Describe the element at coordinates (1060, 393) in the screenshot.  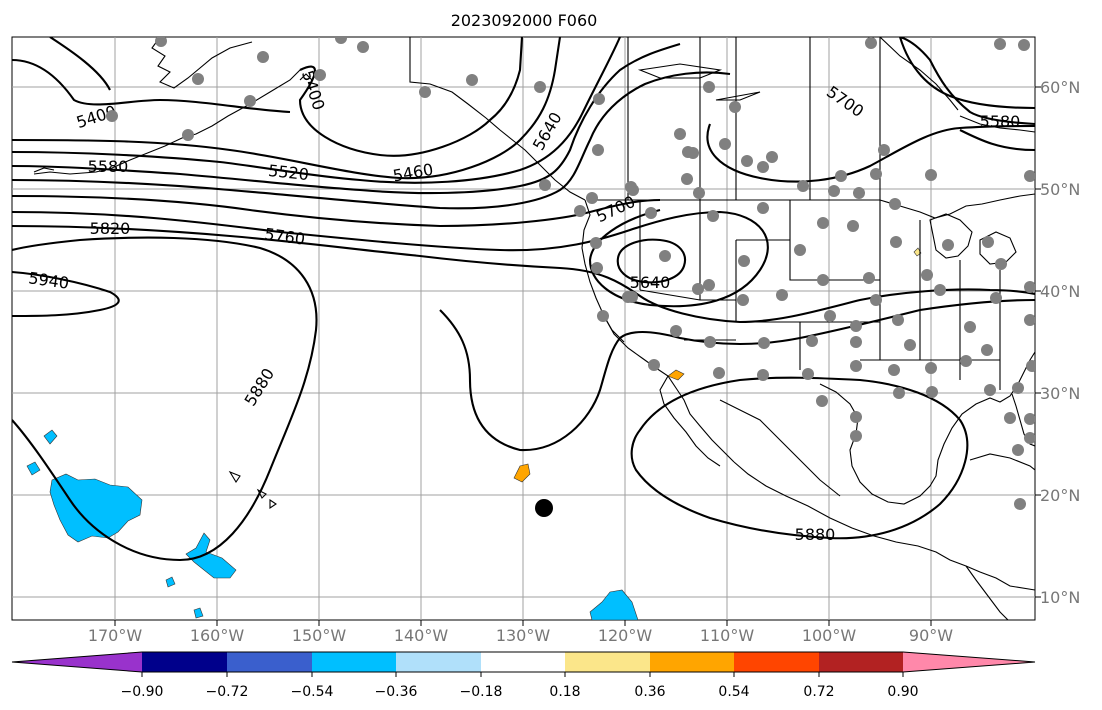
I see `lat-label: 30°N` at that location.